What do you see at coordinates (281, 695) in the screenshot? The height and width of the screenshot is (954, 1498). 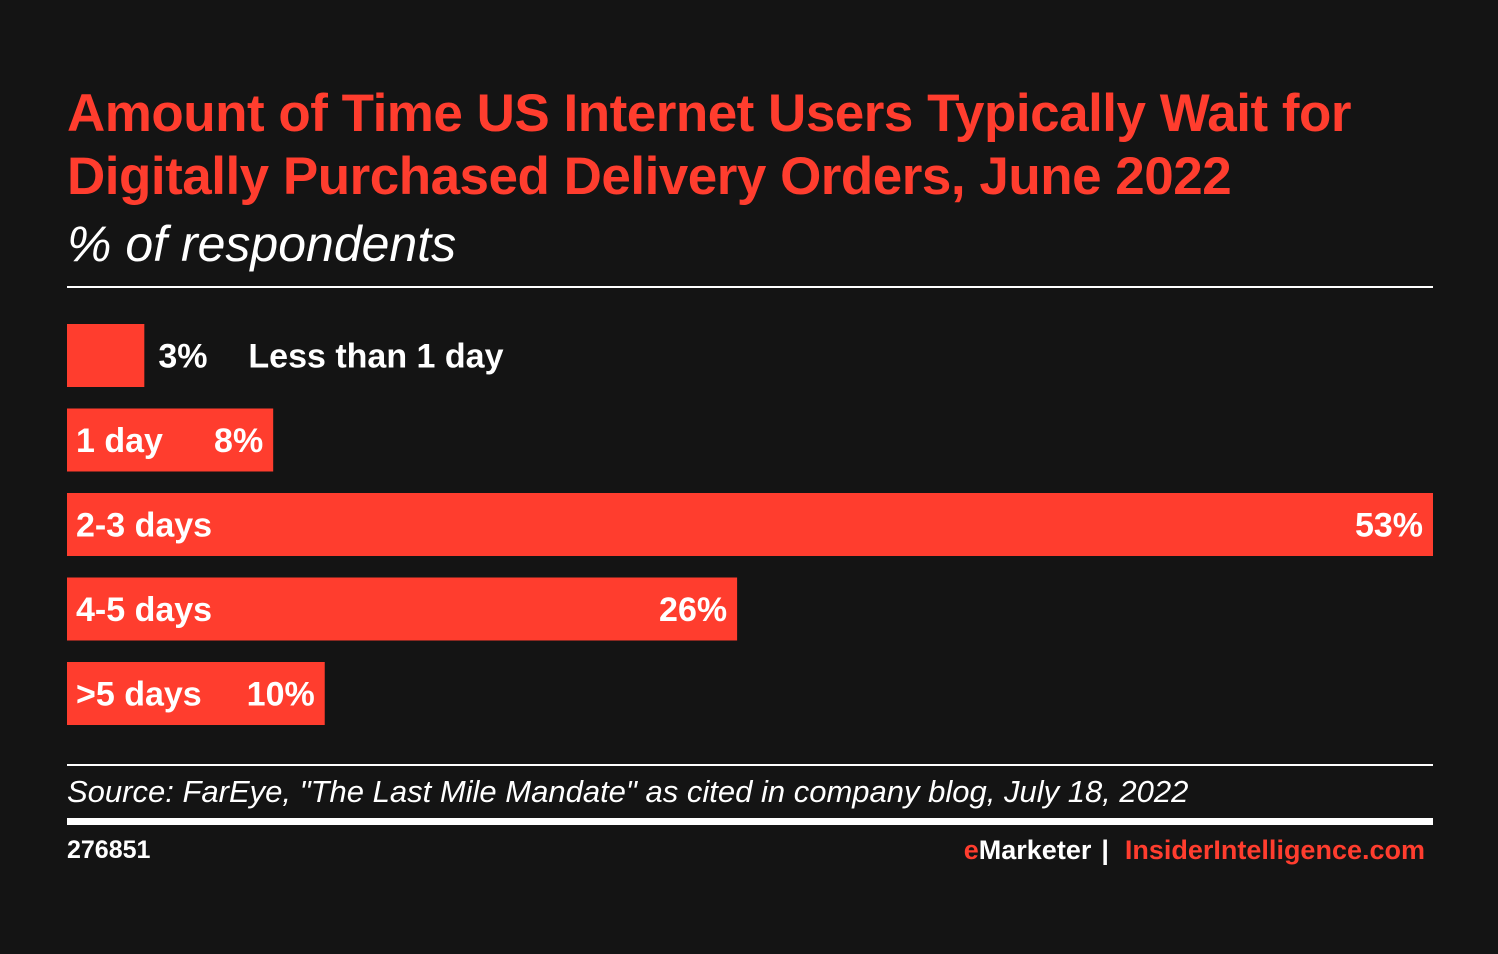 I see `value-label: 10%` at bounding box center [281, 695].